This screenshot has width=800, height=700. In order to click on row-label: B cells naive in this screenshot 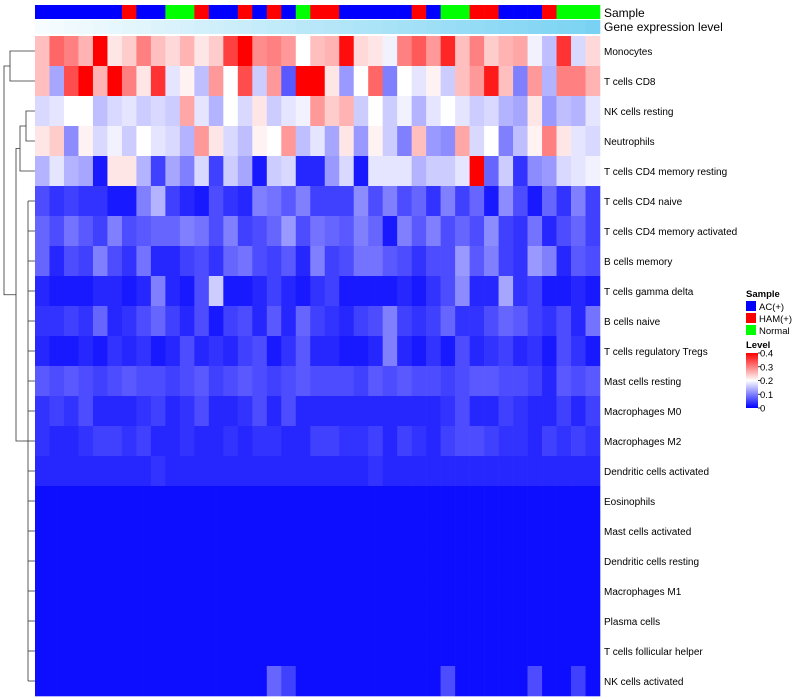, I will do `click(632, 322)`.